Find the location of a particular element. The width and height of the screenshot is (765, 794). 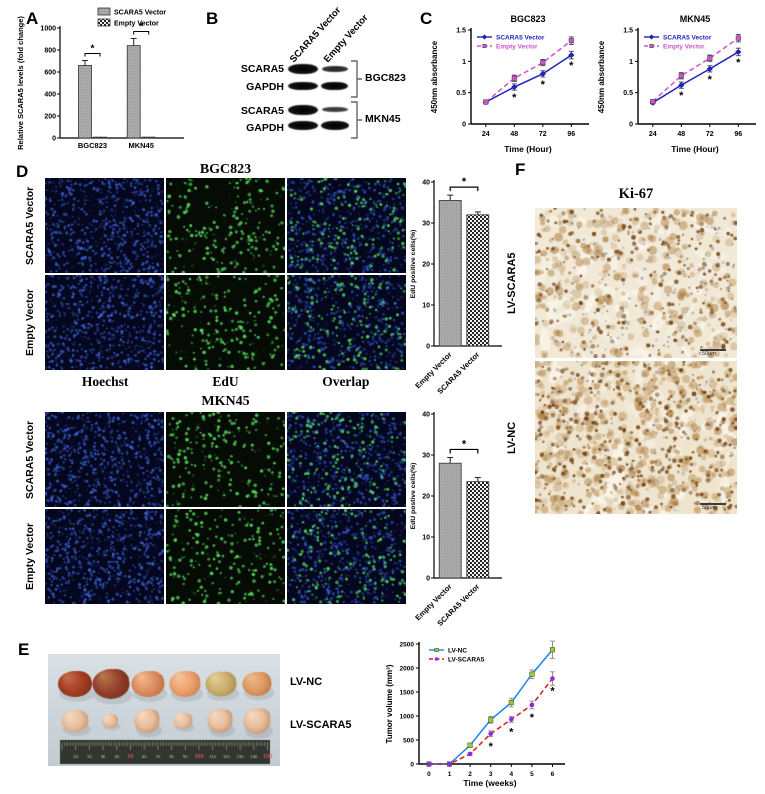

svg-text: 48 is located at coordinates (514, 134).